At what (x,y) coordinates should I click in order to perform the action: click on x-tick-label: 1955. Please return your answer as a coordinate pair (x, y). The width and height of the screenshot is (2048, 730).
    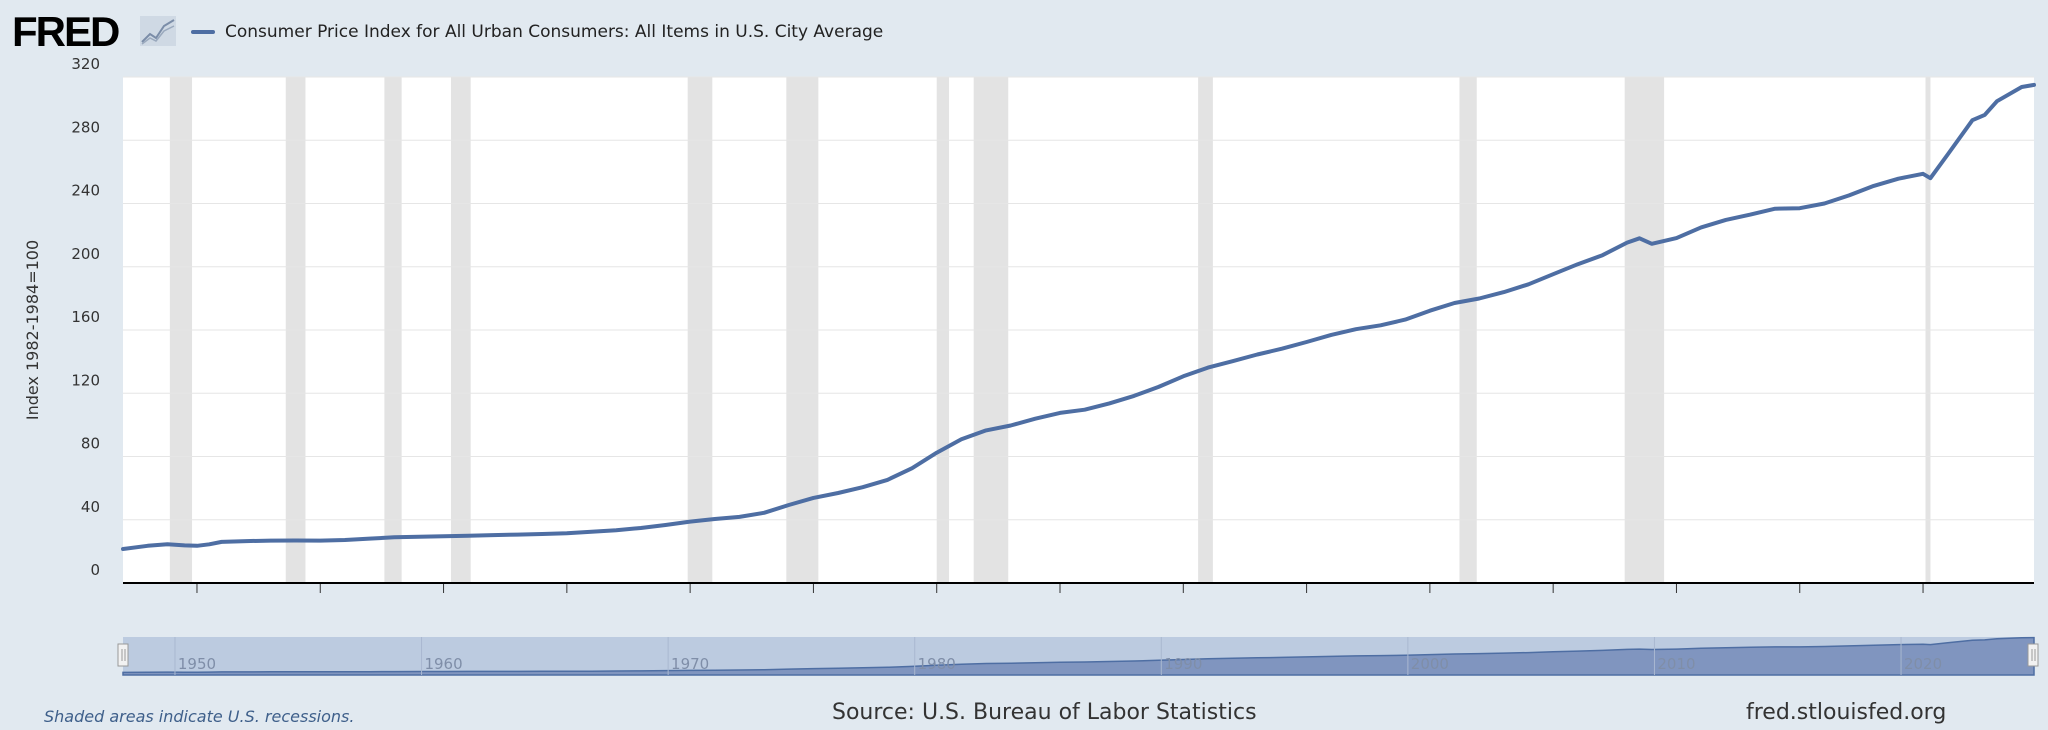
    Looking at the image, I should click on (320, 599).